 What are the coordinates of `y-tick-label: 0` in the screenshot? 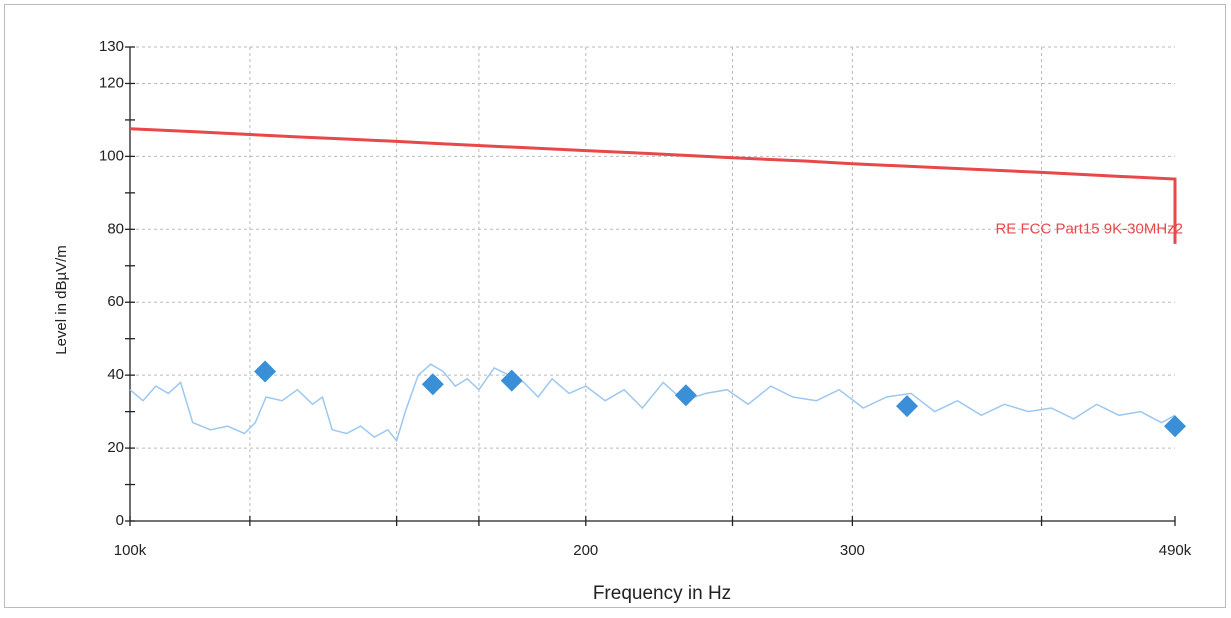 It's located at (120, 520).